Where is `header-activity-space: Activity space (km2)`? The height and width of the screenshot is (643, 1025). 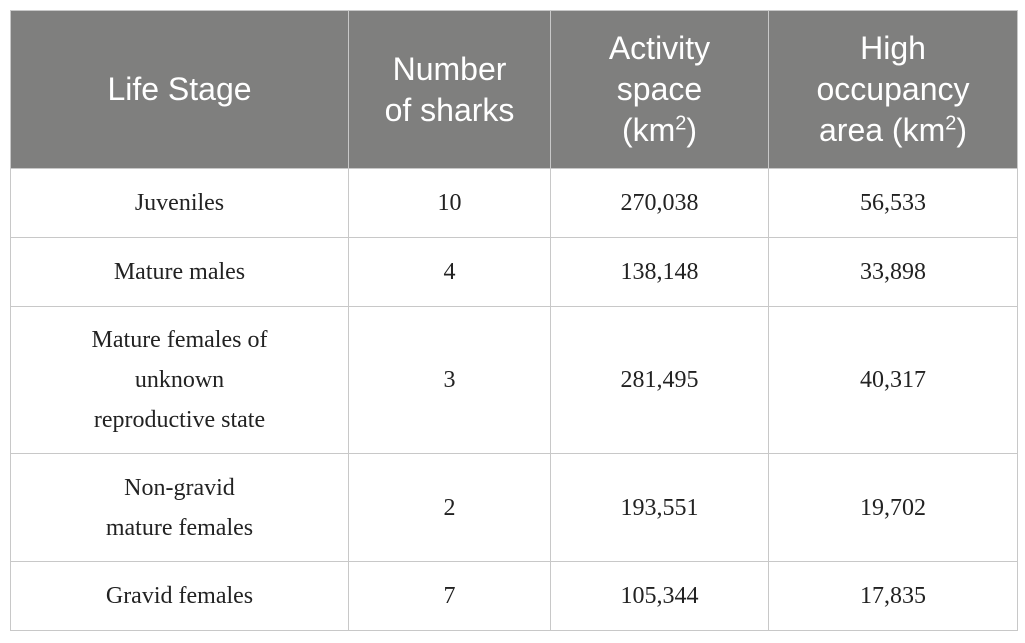
header-activity-space: Activity space (km2) is located at coordinates (659, 89).